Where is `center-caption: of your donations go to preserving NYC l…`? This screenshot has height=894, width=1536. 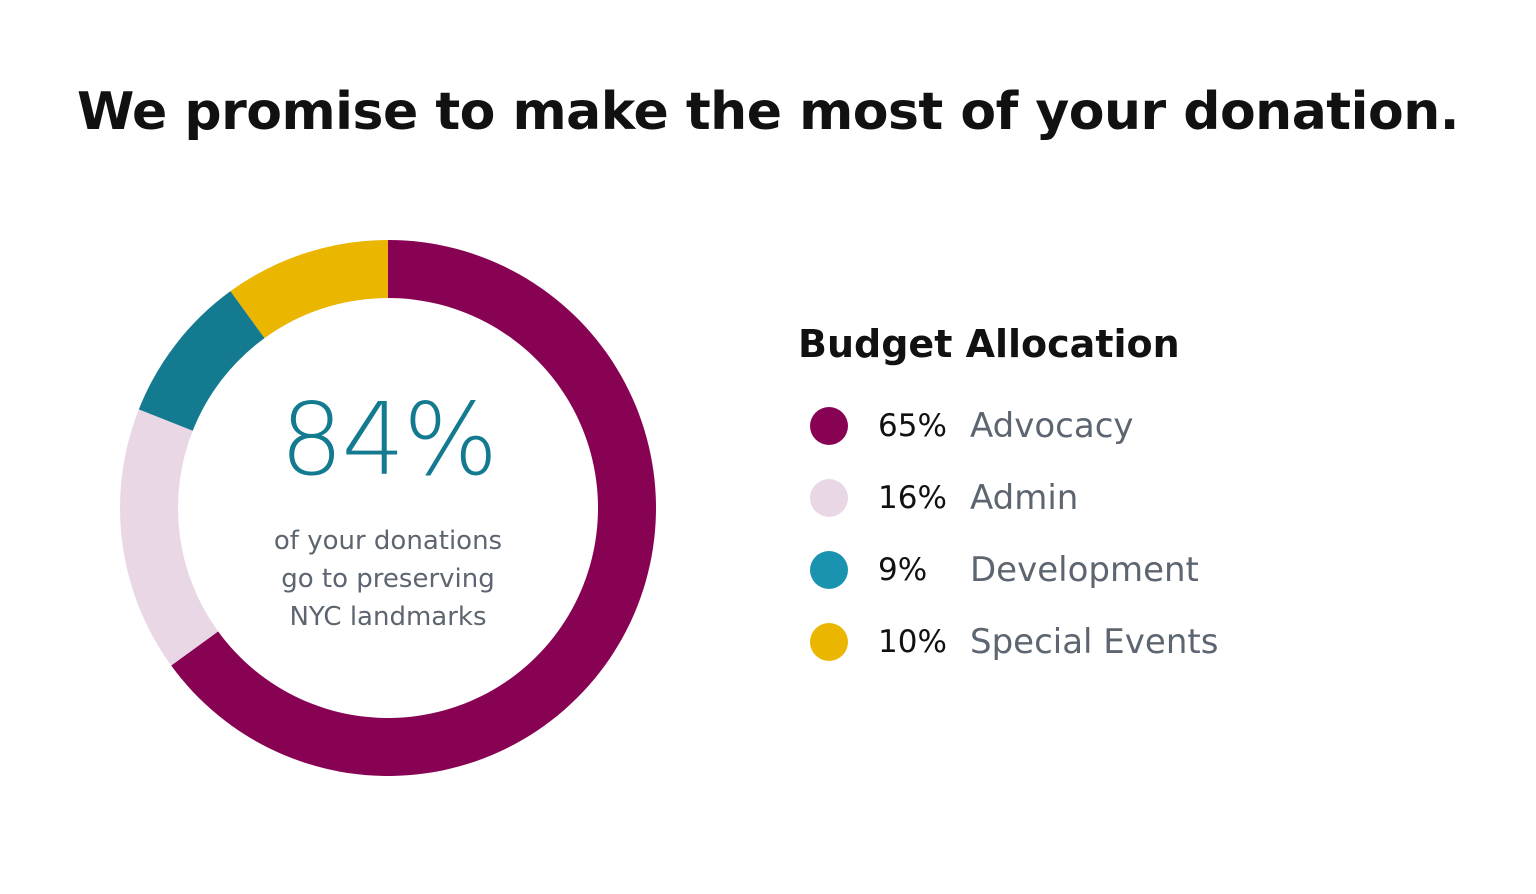 center-caption: of your donations go to preserving NYC l… is located at coordinates (388, 579).